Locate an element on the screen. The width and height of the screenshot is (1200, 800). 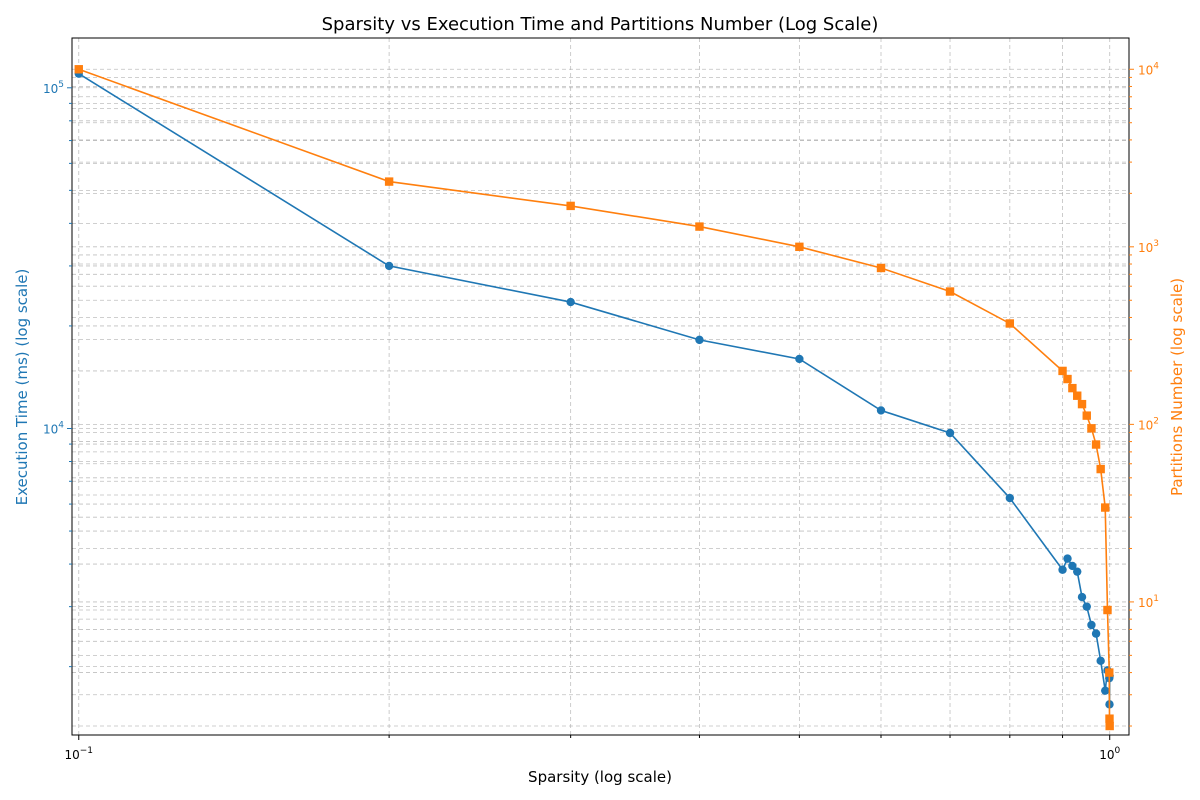
y-right-tick-label: 10¹ is located at coordinates (1148, 602).